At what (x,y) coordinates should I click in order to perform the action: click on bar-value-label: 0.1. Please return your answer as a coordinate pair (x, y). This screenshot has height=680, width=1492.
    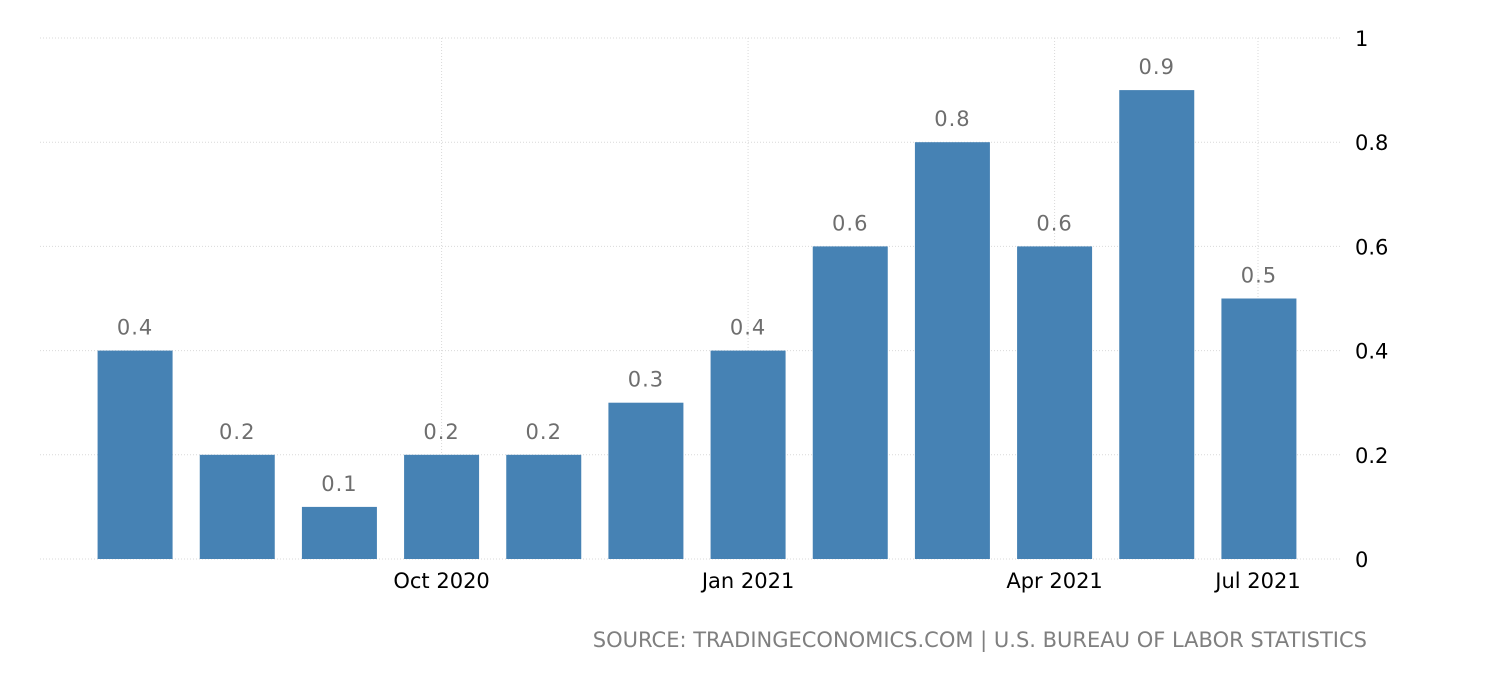
    Looking at the image, I should click on (339, 484).